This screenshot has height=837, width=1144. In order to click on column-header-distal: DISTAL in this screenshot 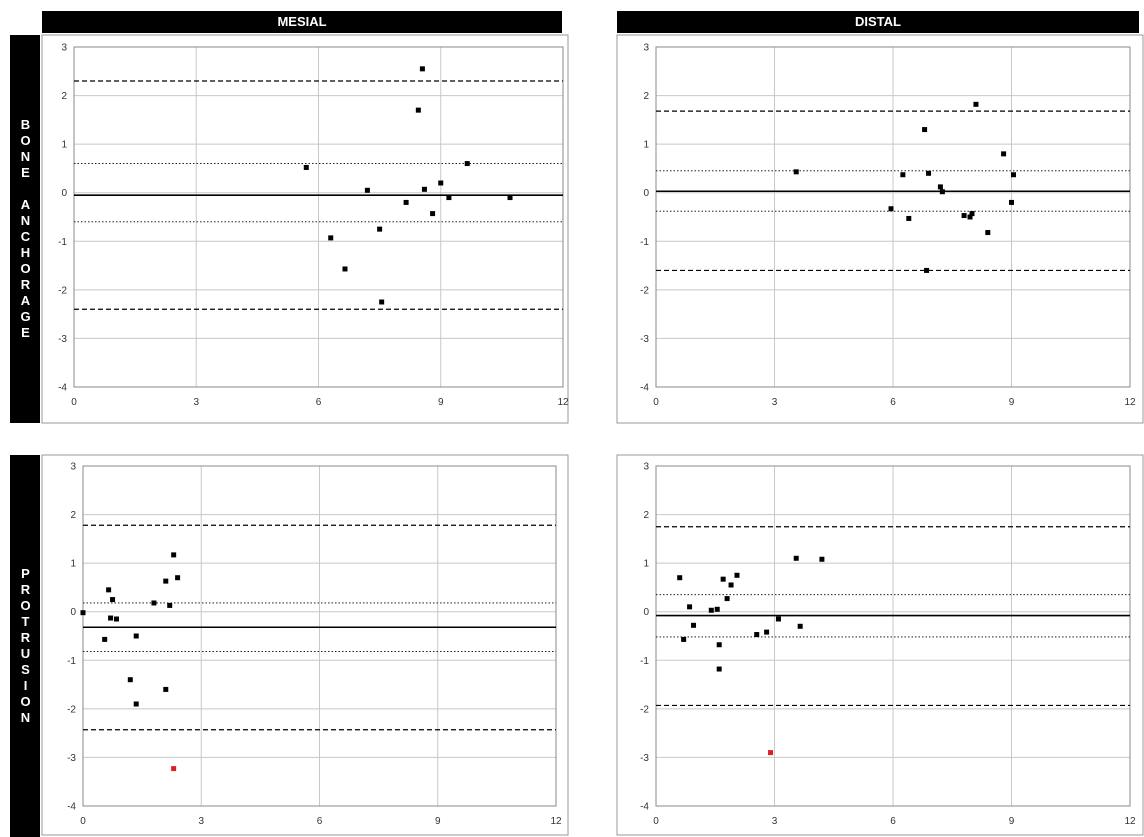, I will do `click(878, 22)`.